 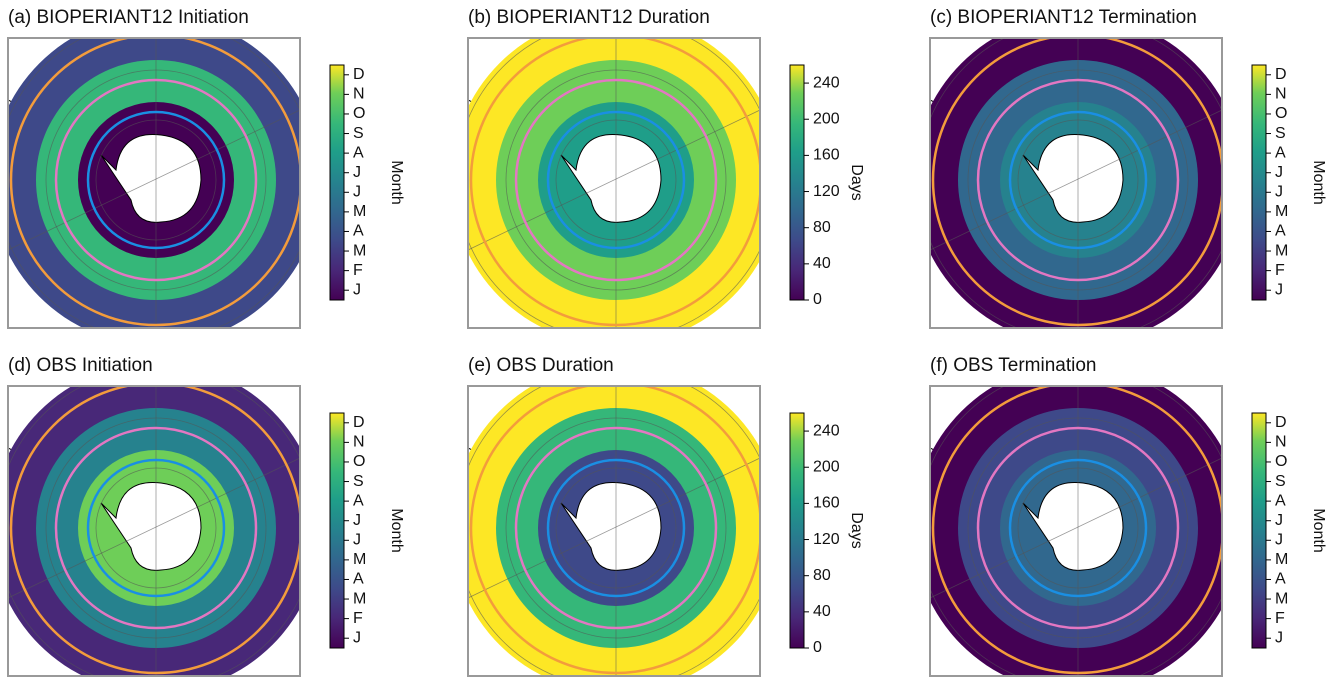 What do you see at coordinates (1013, 365) in the screenshot?
I see `panel-title: (f) OBS Termination` at bounding box center [1013, 365].